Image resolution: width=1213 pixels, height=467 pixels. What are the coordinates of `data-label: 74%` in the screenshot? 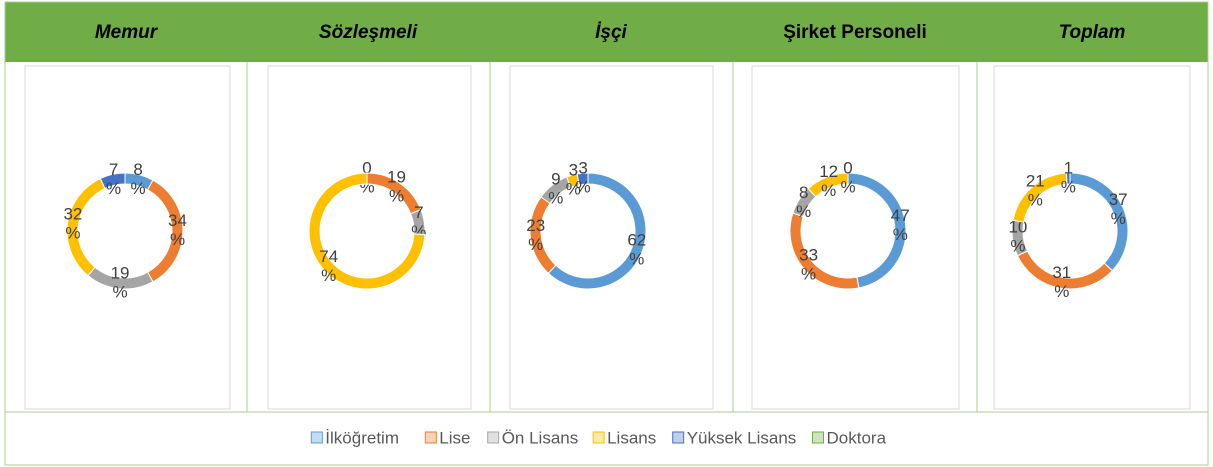 It's located at (328, 266).